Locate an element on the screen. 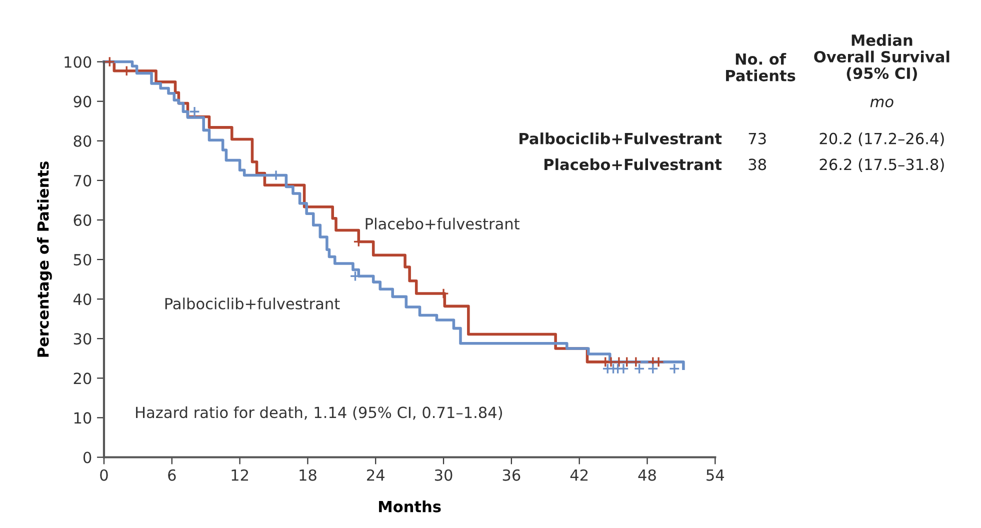  text: 20.2 (17.2–26.4) is located at coordinates (882, 139).